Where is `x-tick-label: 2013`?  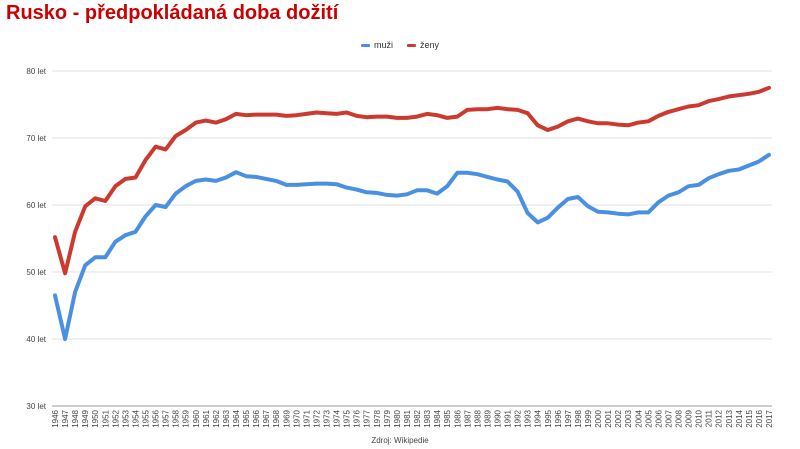
x-tick-label: 2013 is located at coordinates (729, 418).